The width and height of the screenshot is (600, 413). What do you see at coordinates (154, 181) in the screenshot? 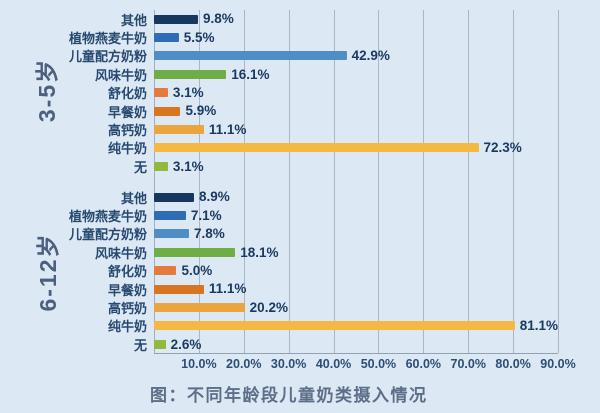
I see `value-axis-line` at bounding box center [154, 181].